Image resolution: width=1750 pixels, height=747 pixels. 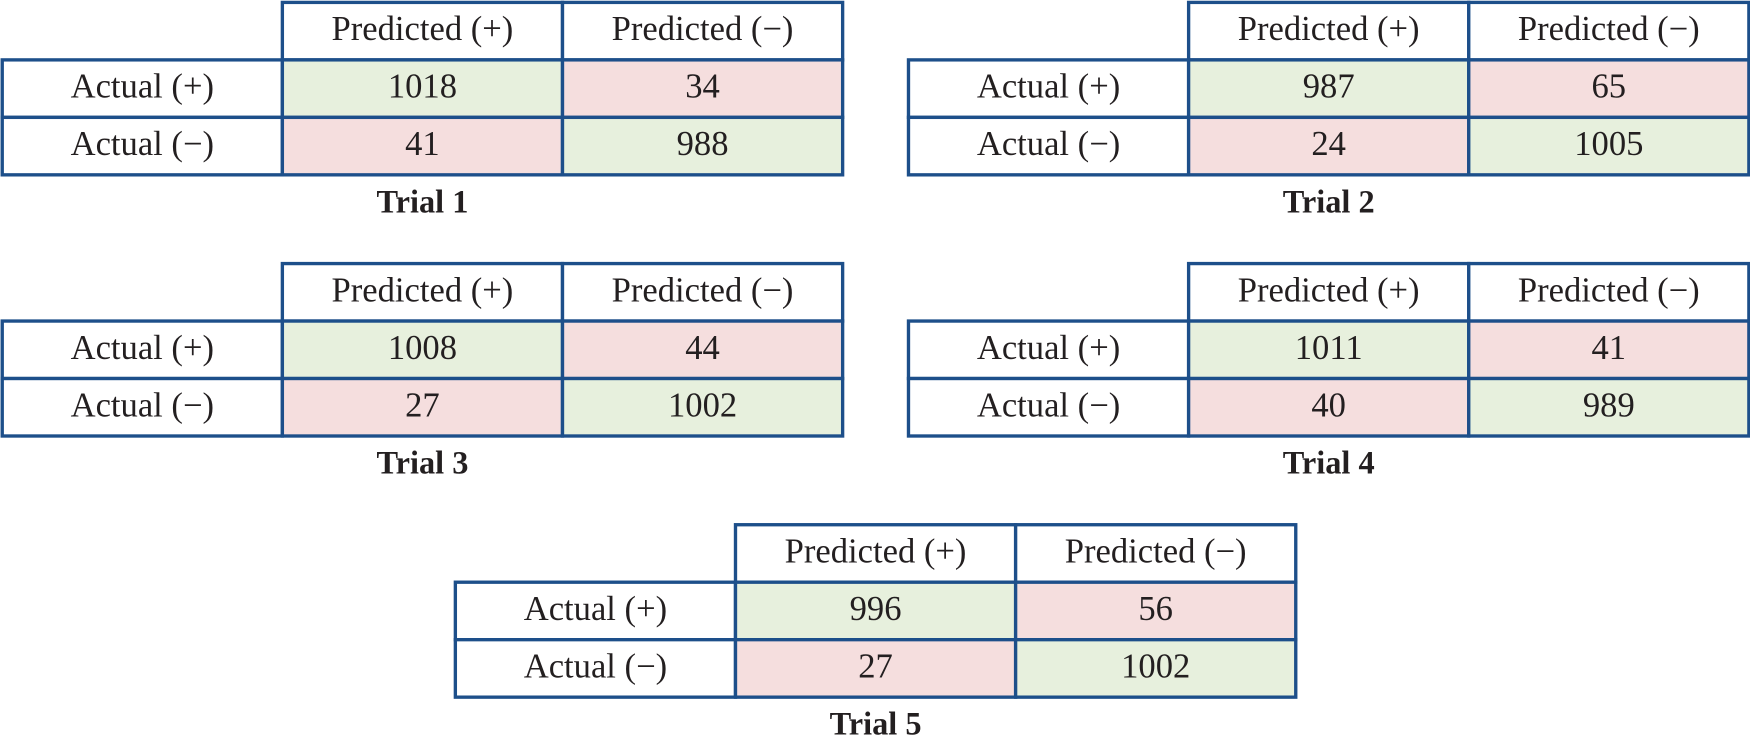 What do you see at coordinates (702, 87) in the screenshot?
I see `cell-value: 34` at bounding box center [702, 87].